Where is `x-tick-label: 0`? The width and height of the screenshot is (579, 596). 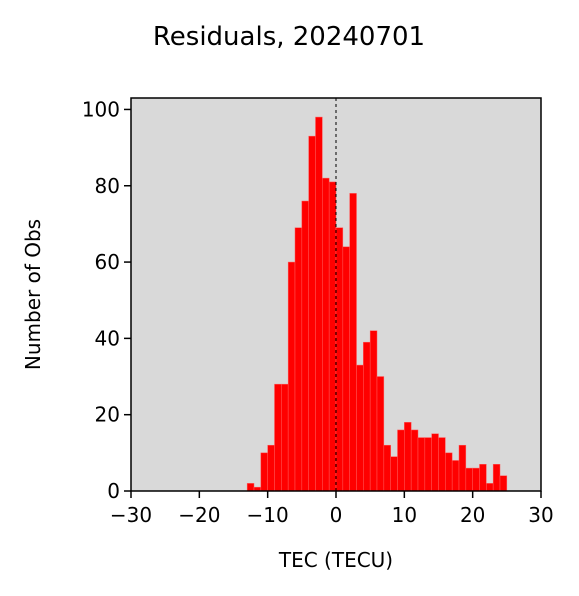 x-tick-label: 0 is located at coordinates (336, 515).